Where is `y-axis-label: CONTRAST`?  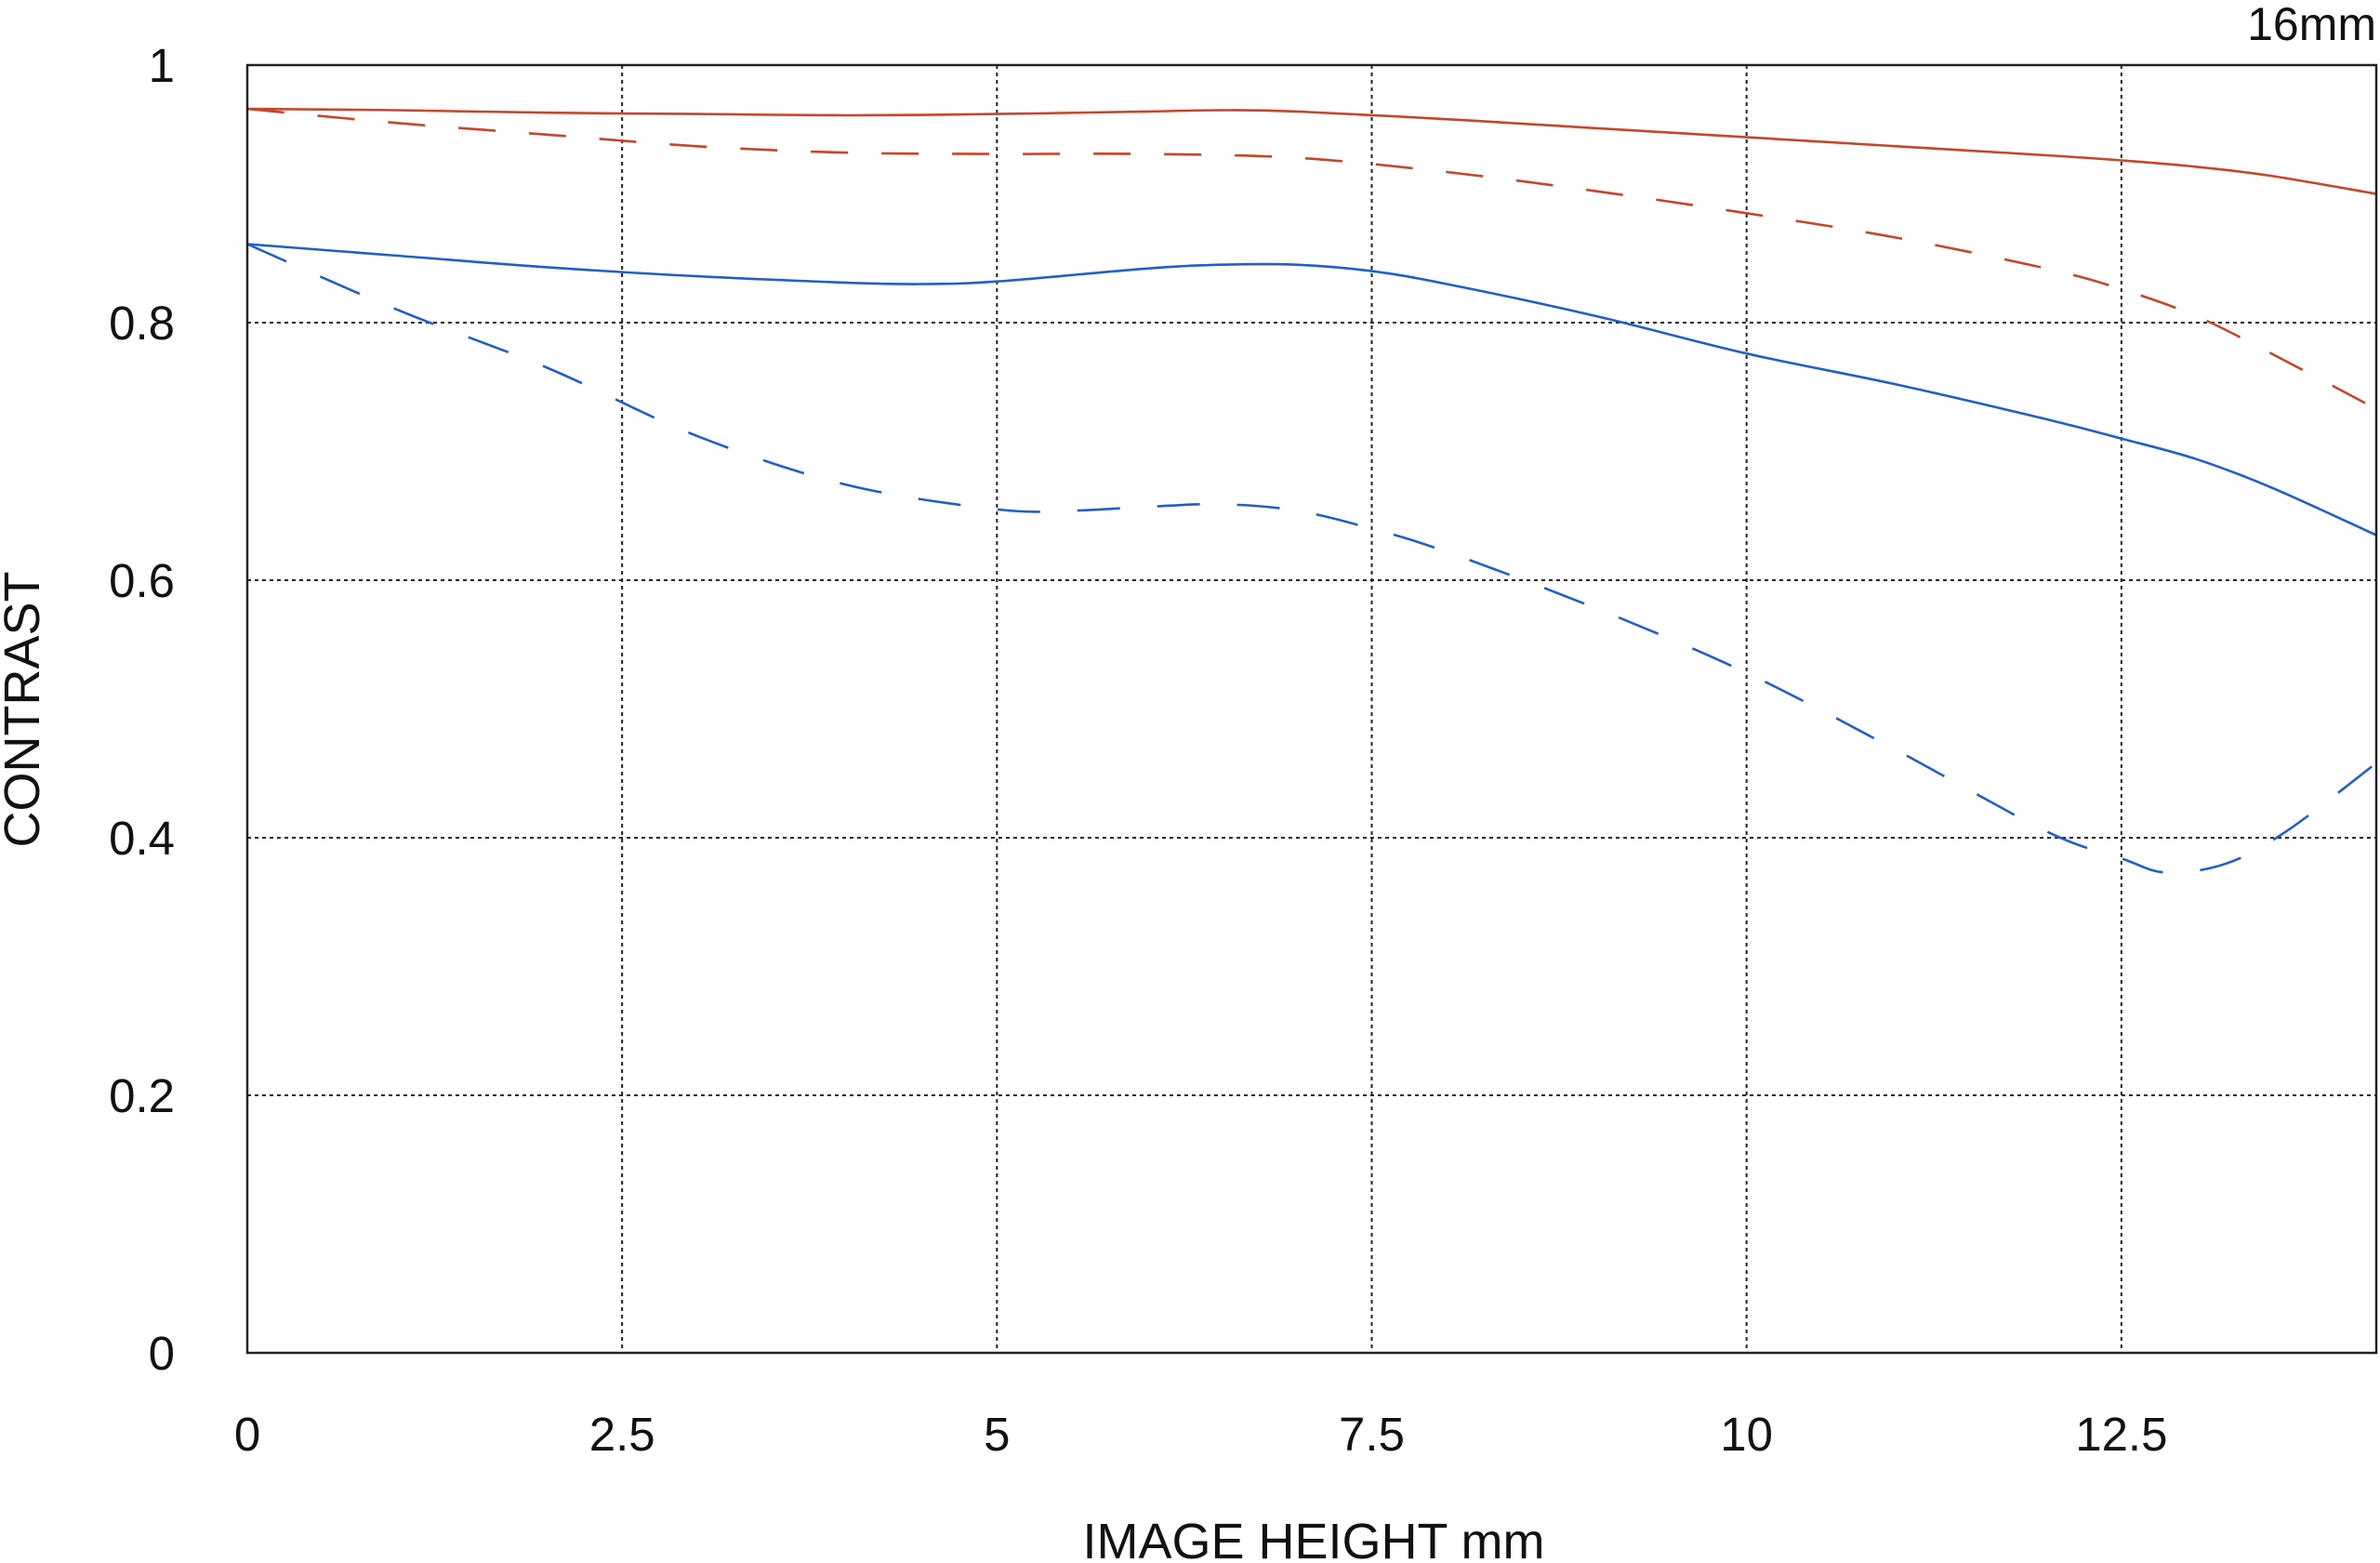
y-axis-label: CONTRAST is located at coordinates (25, 710).